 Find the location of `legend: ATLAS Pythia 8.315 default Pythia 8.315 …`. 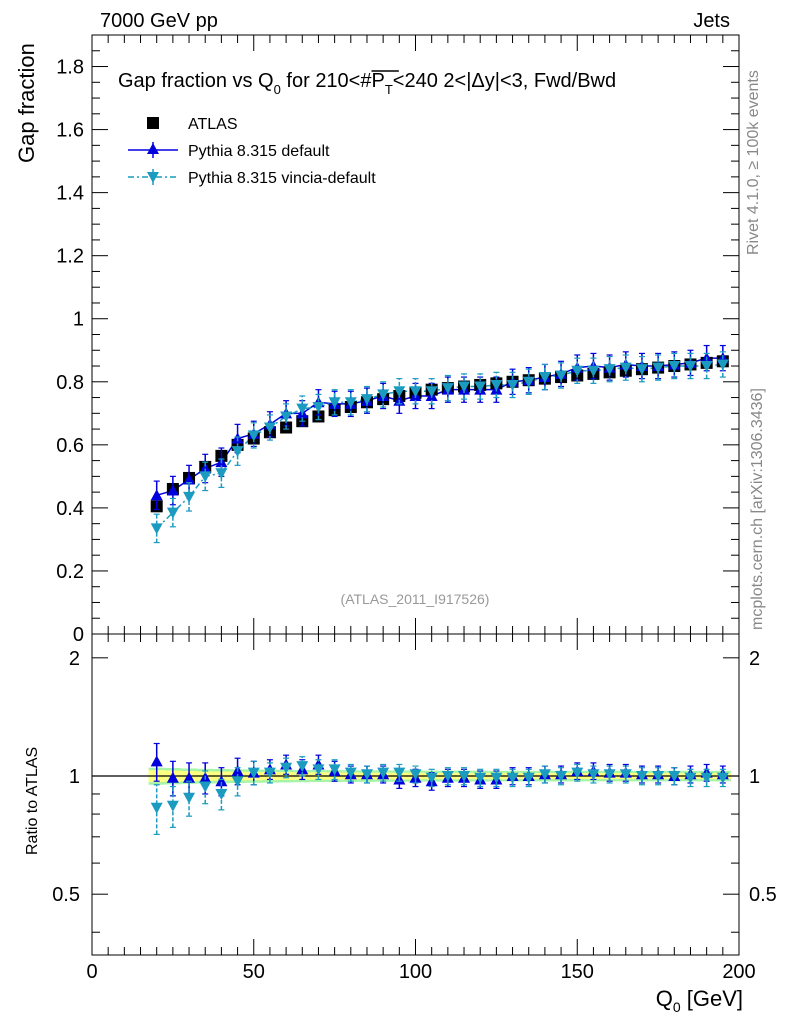

legend: ATLAS Pythia 8.315 default Pythia 8.315 … is located at coordinates (252, 151).